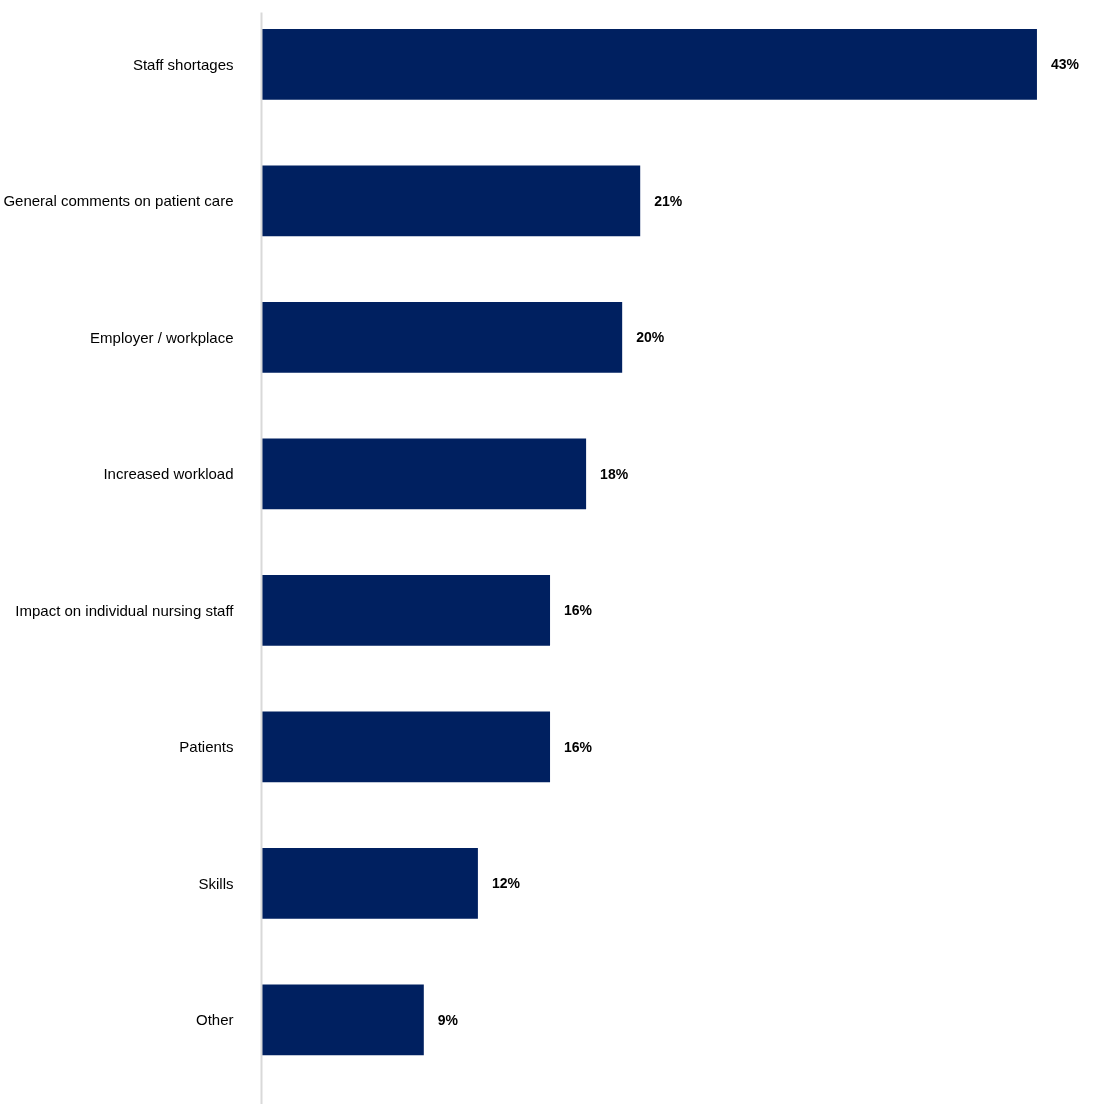 The width and height of the screenshot is (1114, 1104). I want to click on data-label: 12%, so click(506, 883).